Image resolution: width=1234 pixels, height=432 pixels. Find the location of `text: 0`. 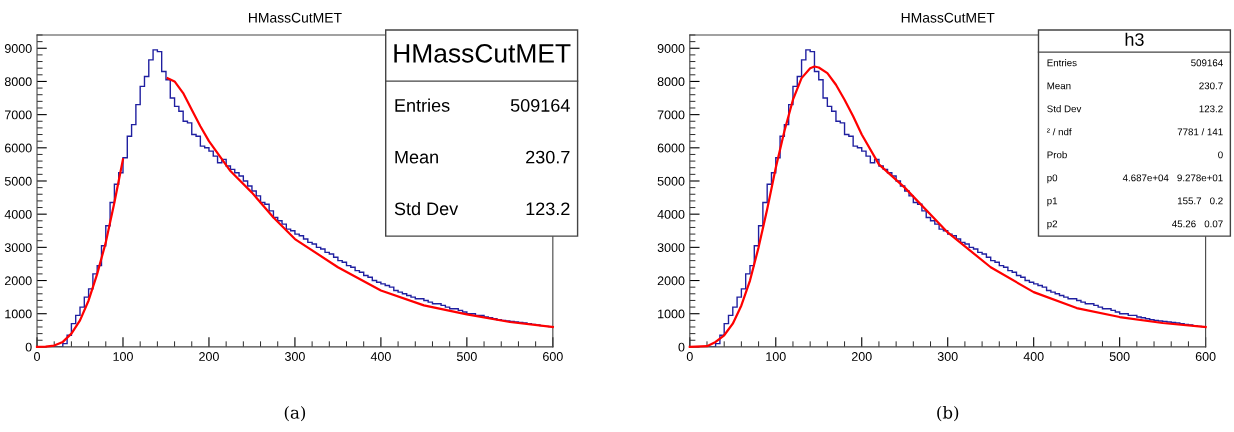

text: 0 is located at coordinates (1220, 155).